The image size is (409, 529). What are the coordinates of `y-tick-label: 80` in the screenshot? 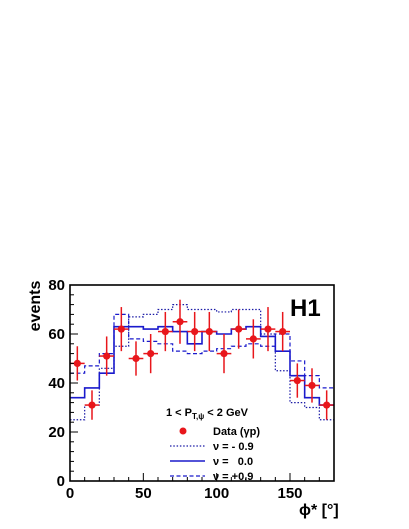 It's located at (56, 285).